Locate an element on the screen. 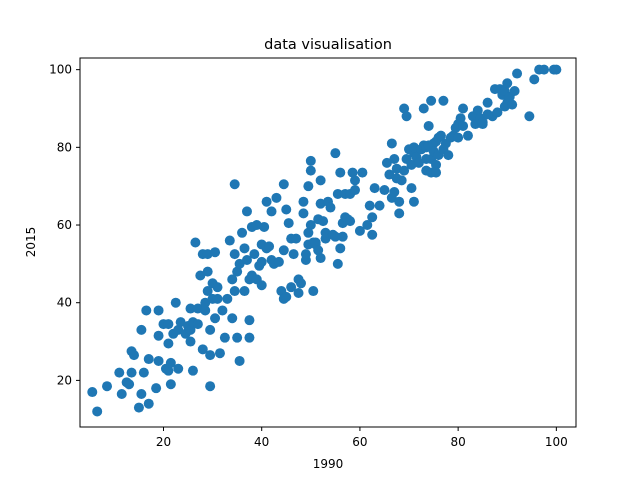 Image resolution: width=640 pixels, height=480 pixels. x-tick-label: 60 is located at coordinates (359, 442).